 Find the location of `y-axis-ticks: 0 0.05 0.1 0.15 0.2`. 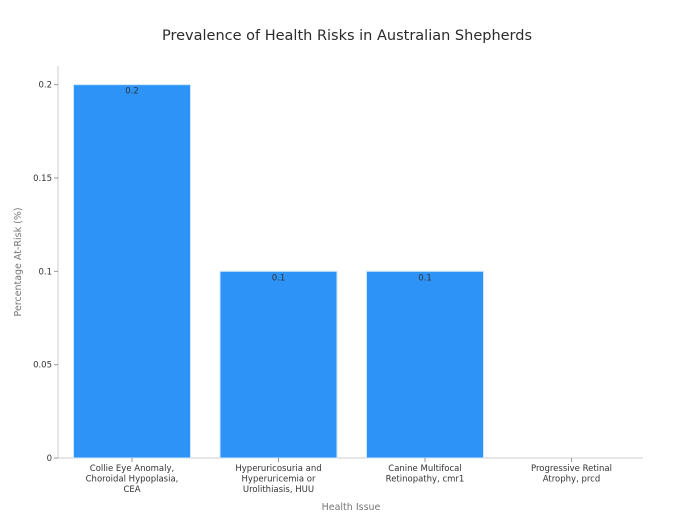

y-axis-ticks: 0 0.05 0.1 0.15 0.2 is located at coordinates (45, 272).